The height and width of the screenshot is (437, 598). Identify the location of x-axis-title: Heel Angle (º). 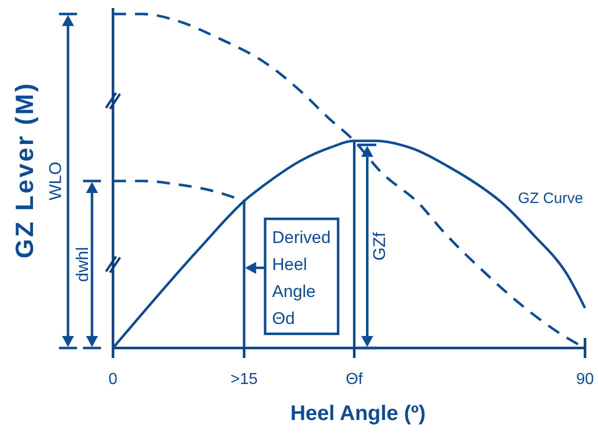
(358, 413).